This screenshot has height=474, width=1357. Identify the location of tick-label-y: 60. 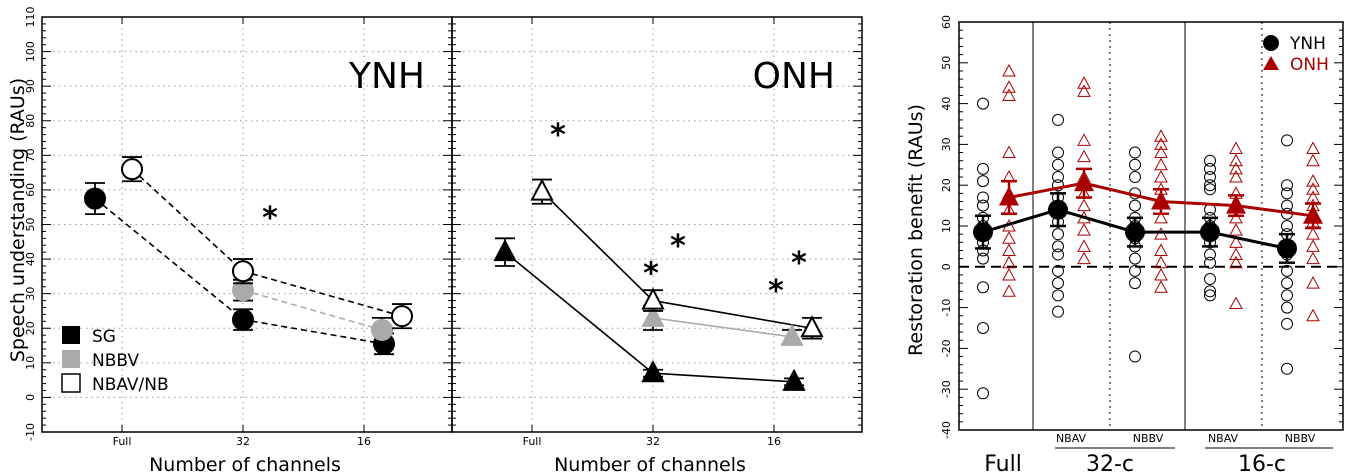
(946, 22).